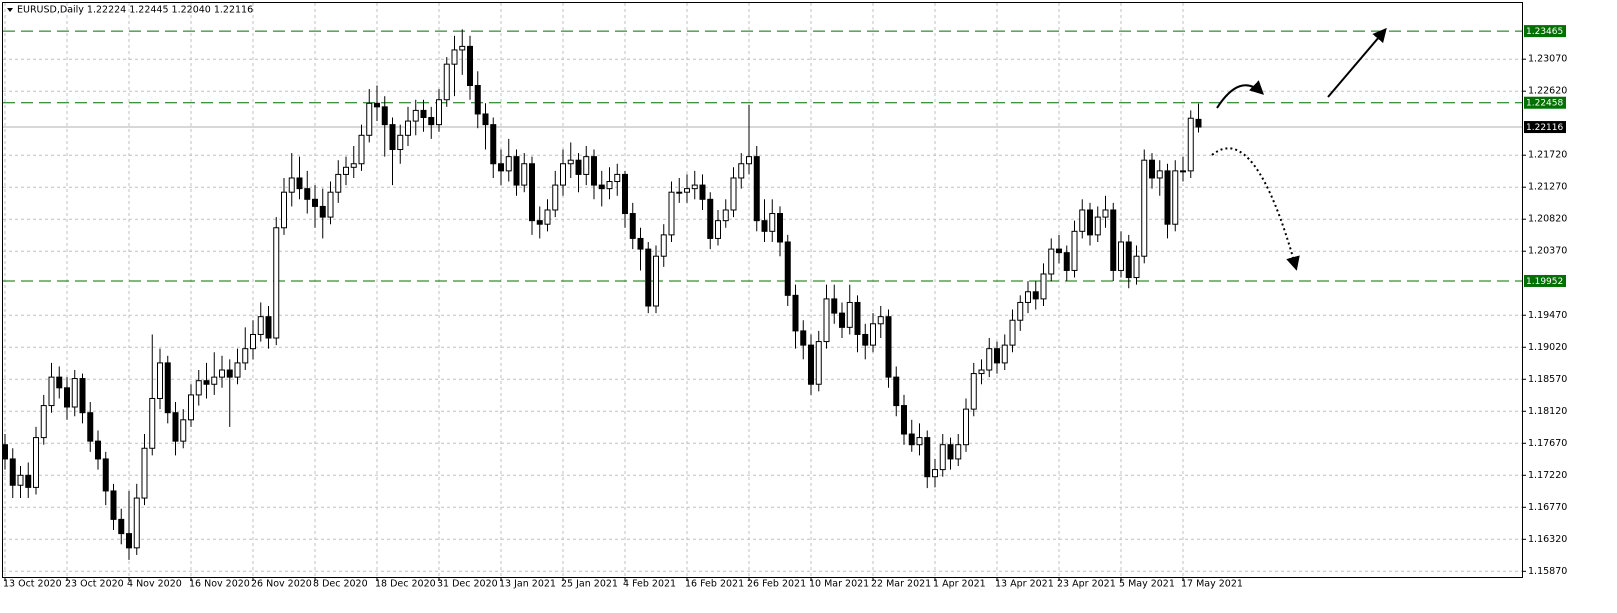  What do you see at coordinates (1212, 584) in the screenshot?
I see `x-tick-label: 17 May 2021` at bounding box center [1212, 584].